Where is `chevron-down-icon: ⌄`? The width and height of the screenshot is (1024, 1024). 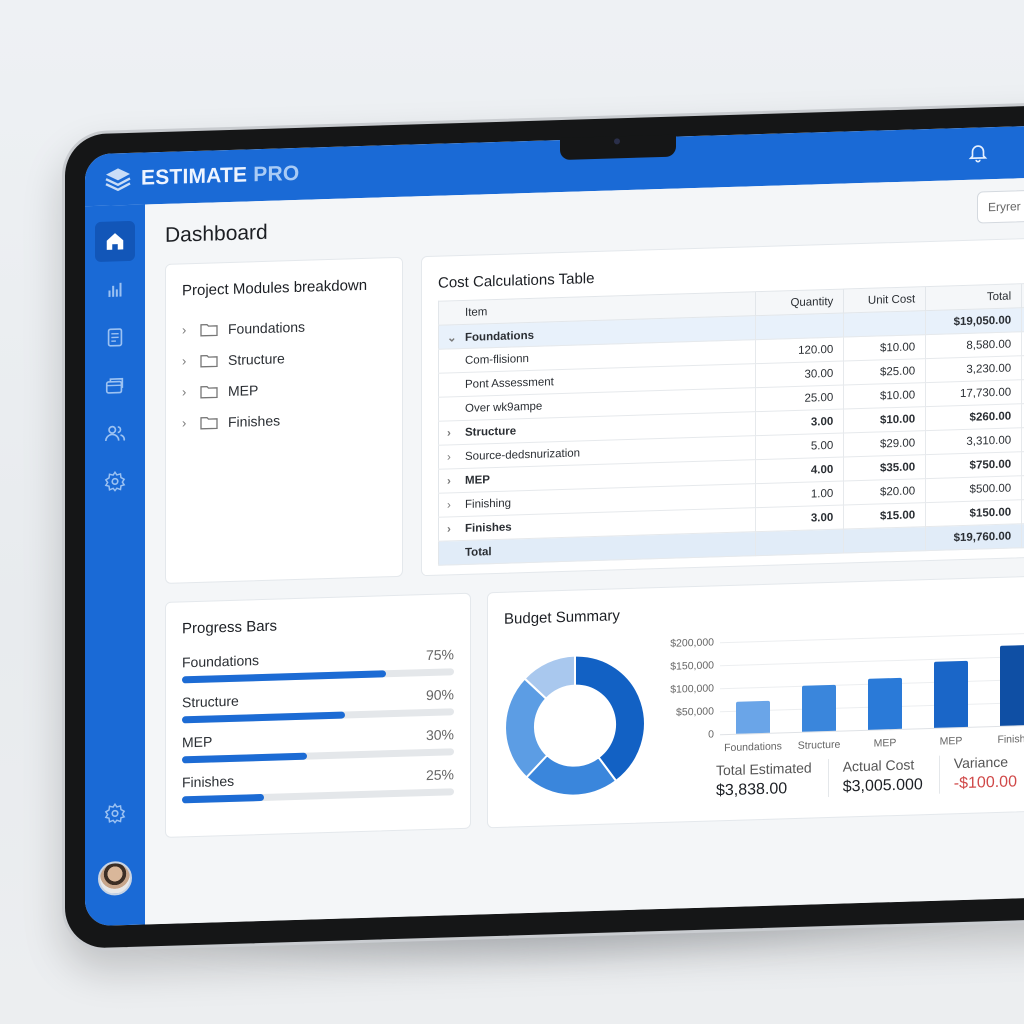
chevron-down-icon: ⌄ is located at coordinates (452, 337).